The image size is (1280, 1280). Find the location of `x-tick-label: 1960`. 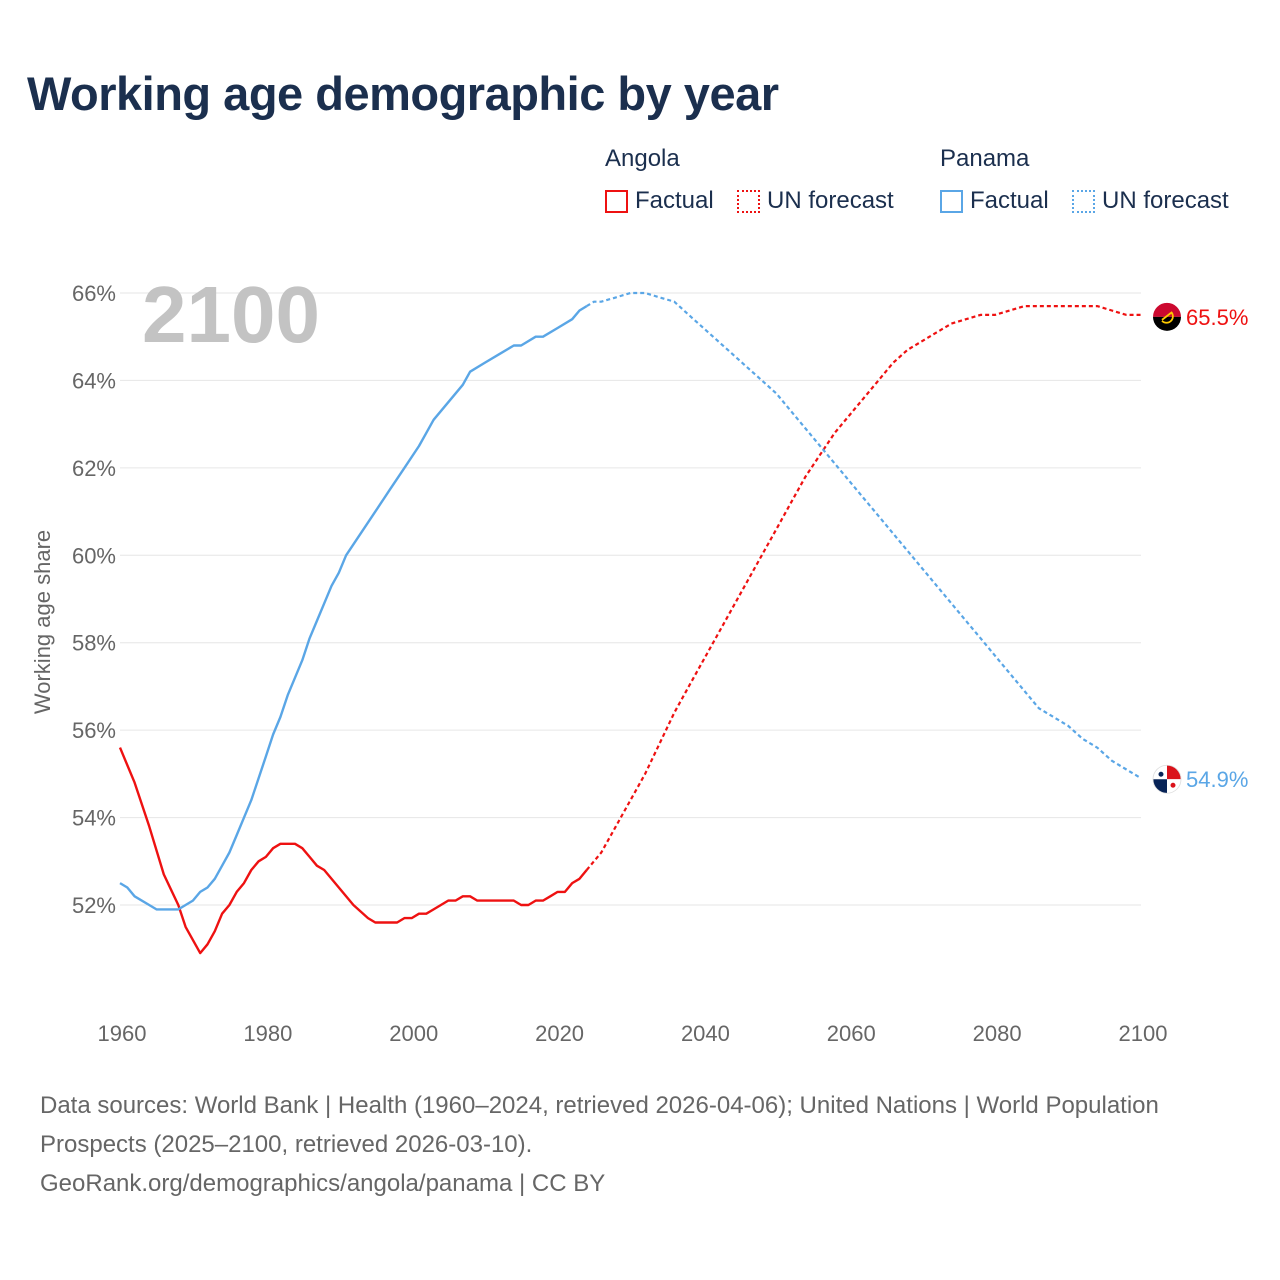

x-tick-label: 1960 is located at coordinates (122, 1033).